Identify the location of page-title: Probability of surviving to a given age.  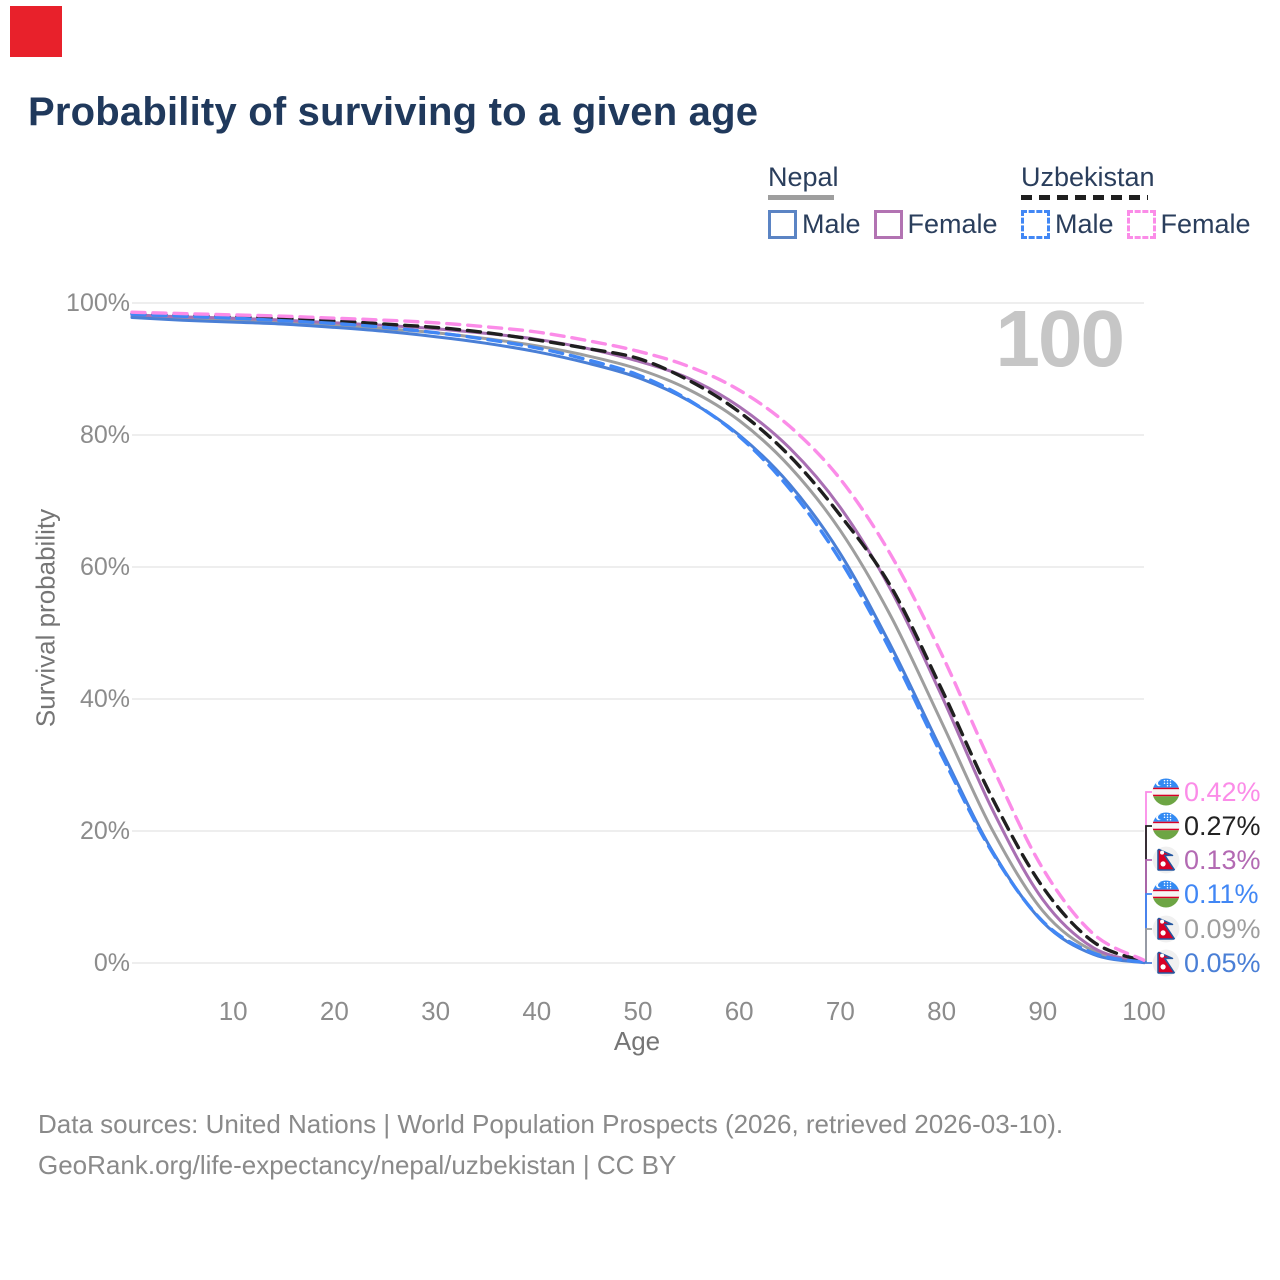
(393, 112).